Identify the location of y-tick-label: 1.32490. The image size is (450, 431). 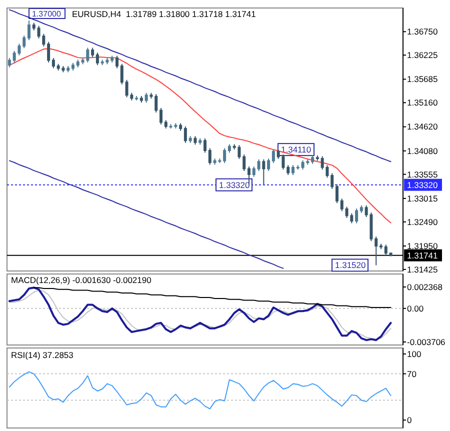
(422, 221).